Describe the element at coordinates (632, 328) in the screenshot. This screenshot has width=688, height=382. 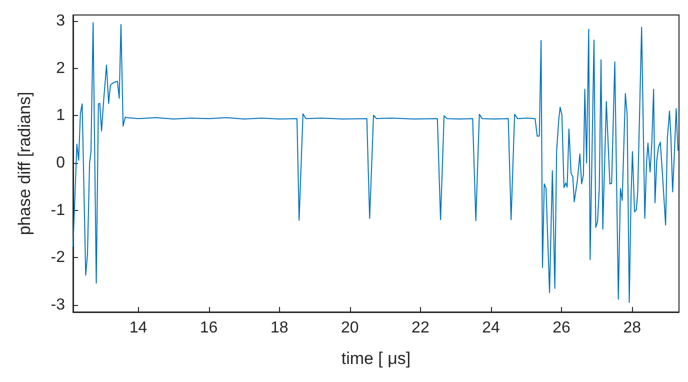
I see `x-tick-label: 28` at that location.